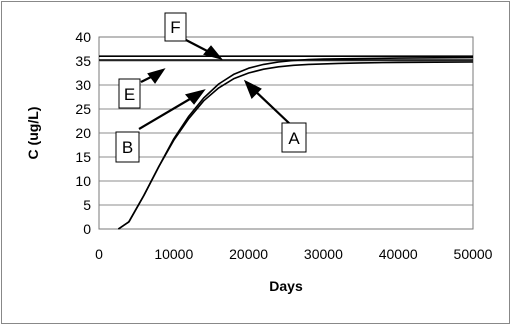 This screenshot has width=511, height=325. Describe the element at coordinates (33, 133) in the screenshot. I see `y-axis-title: C (ug/L)` at that location.